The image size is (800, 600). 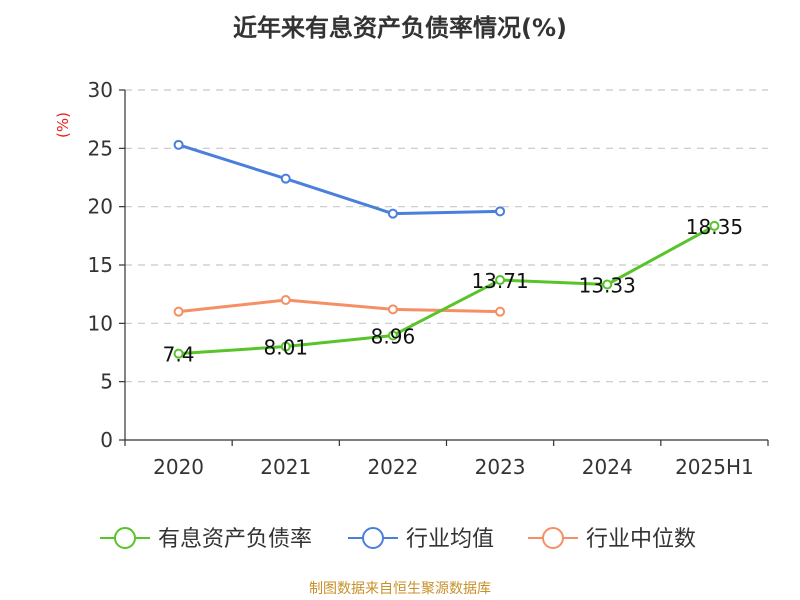 I want to click on y-tick-label: 25, so click(x=100, y=148).